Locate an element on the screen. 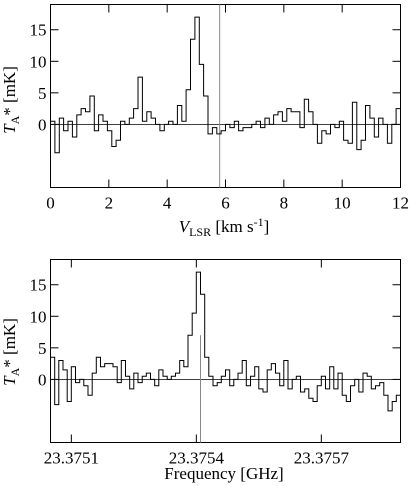 This screenshot has width=409, height=486. bot-y-tick-label: 15 is located at coordinates (38, 285).